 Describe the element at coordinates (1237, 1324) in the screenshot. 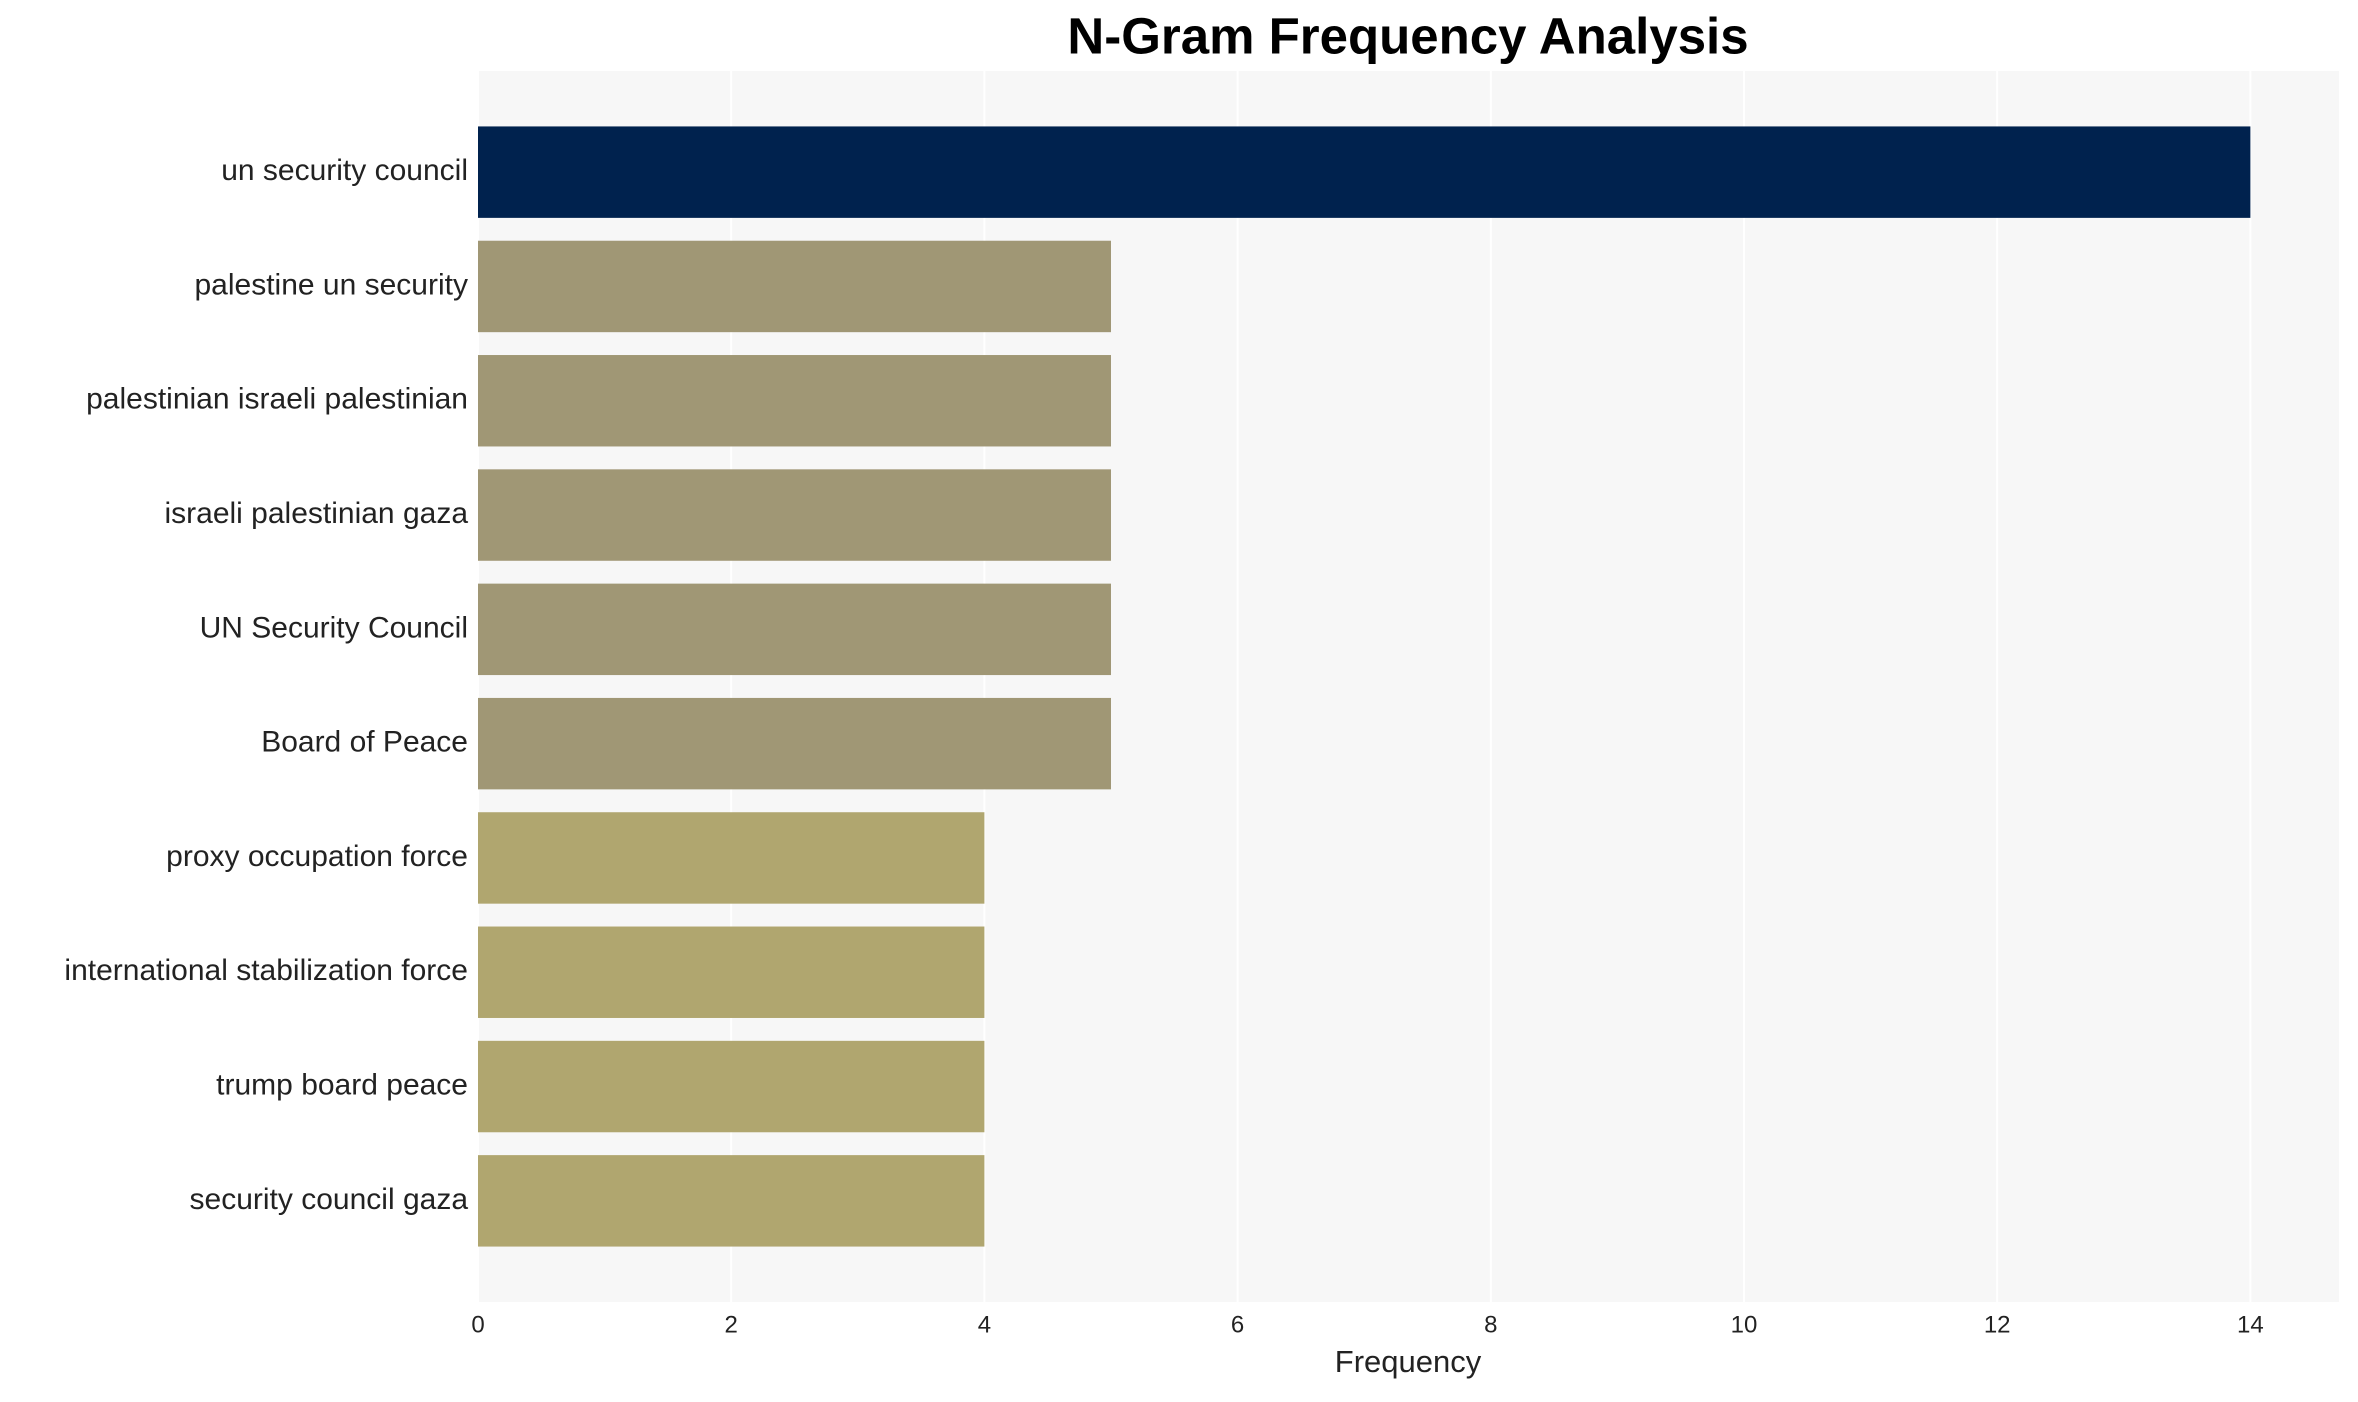

I see `x-tick-label: 6` at that location.